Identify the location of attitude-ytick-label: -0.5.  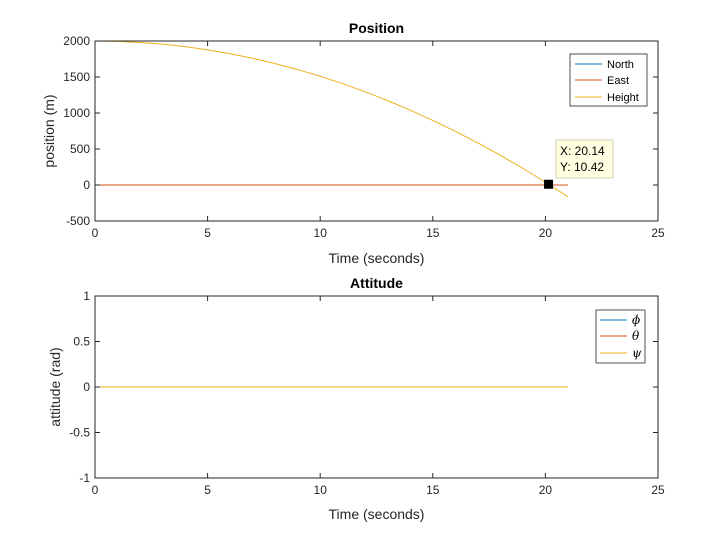
(79, 433).